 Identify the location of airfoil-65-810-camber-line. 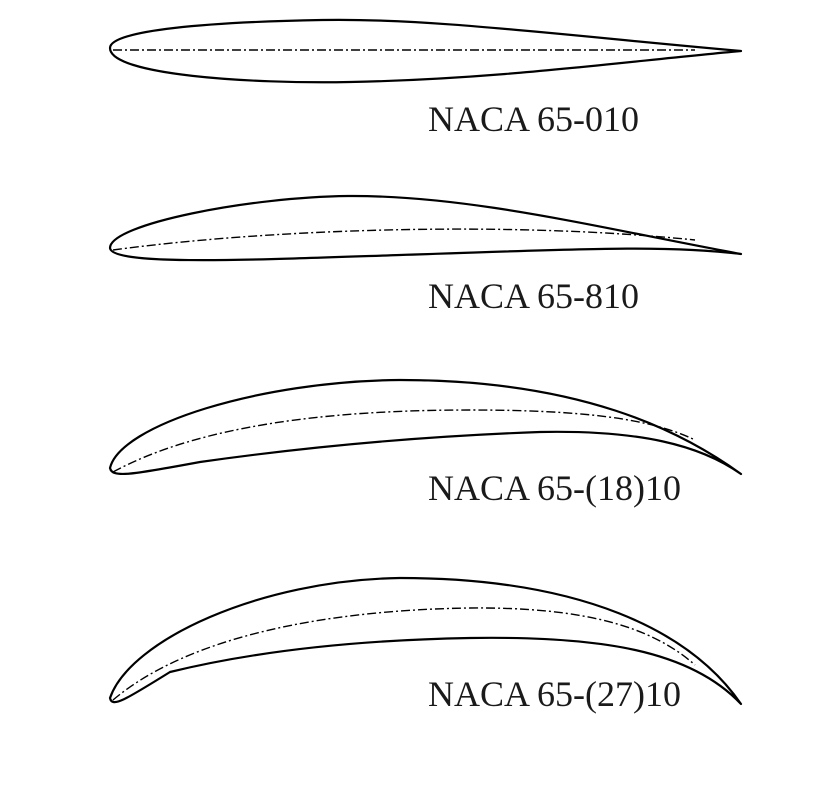
(404, 239).